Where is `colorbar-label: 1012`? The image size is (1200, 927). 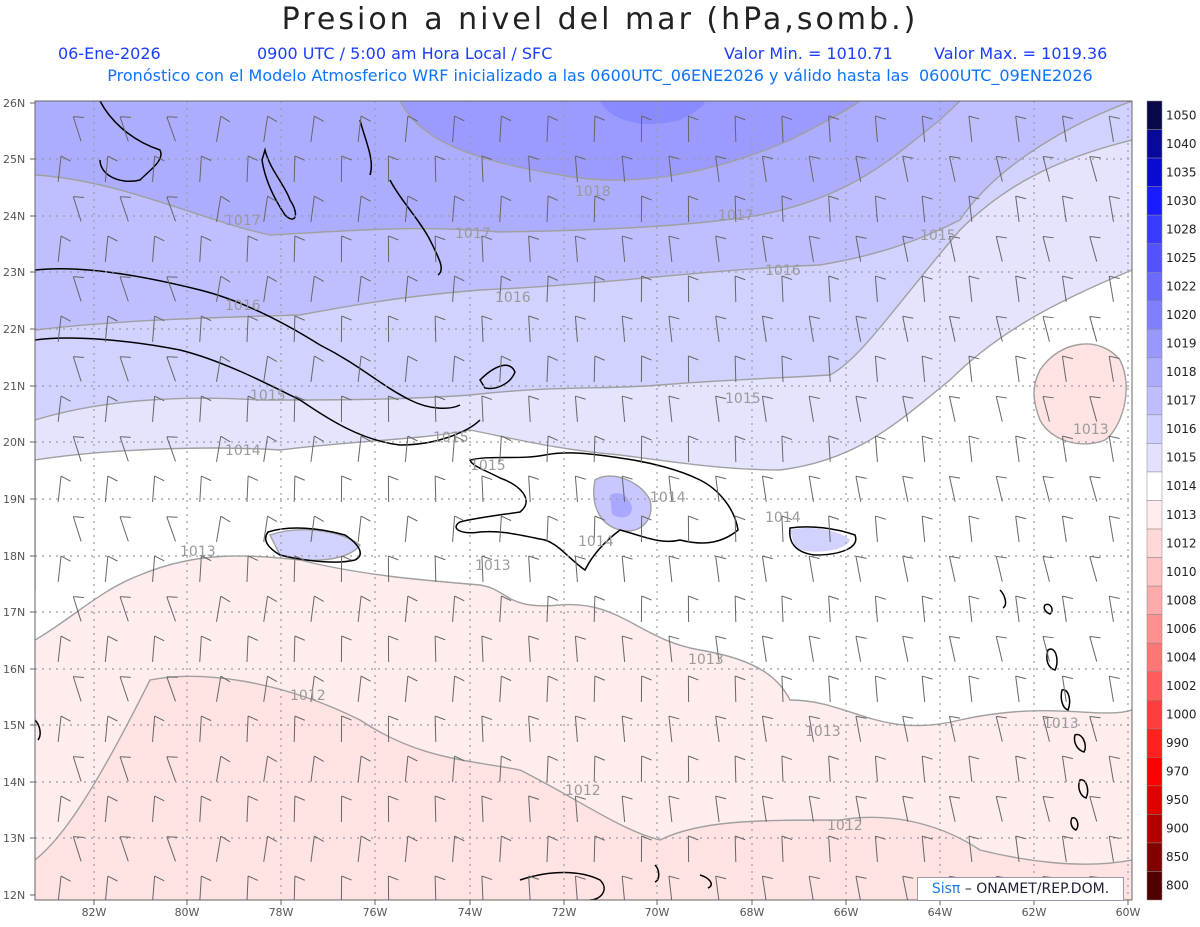
colorbar-label: 1012 is located at coordinates (1181, 543).